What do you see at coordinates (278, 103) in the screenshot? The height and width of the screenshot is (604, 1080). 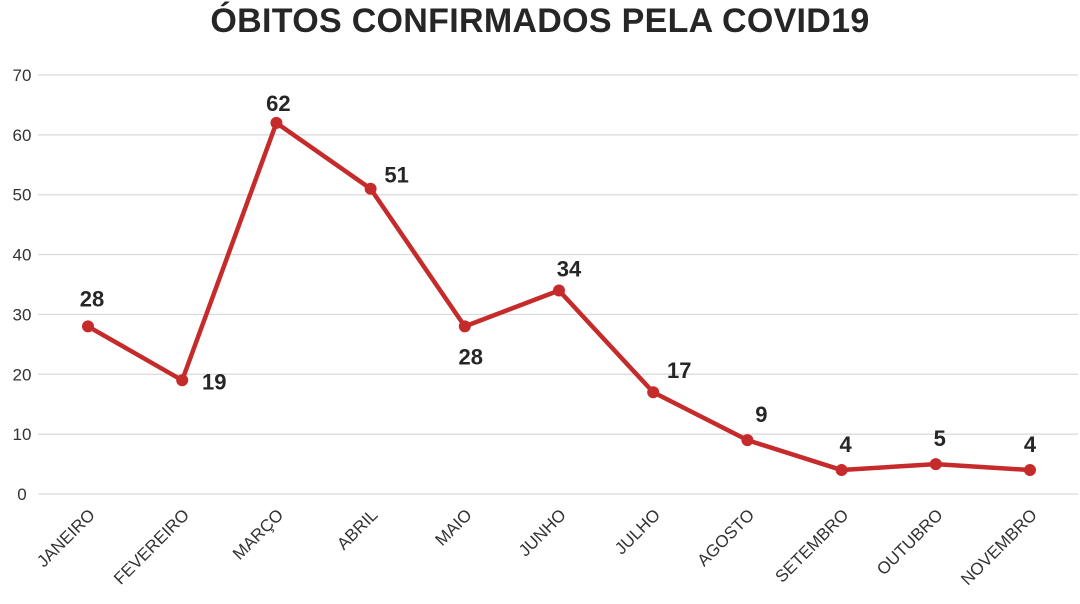 I see `data-label: 62` at bounding box center [278, 103].